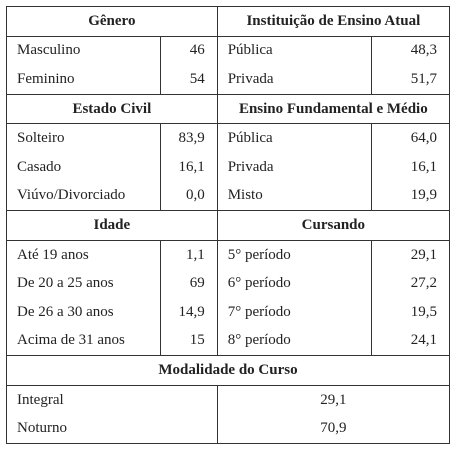  I want to click on row-label: 8° período, so click(294, 341).